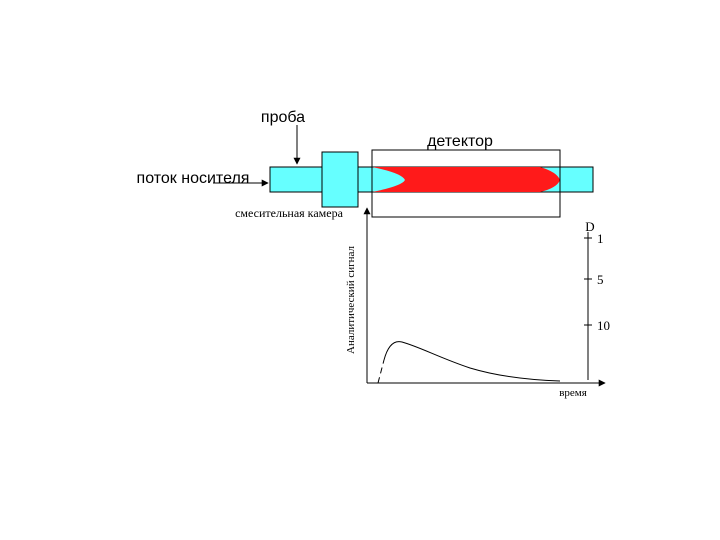  Describe the element at coordinates (460, 141) in the screenshot. I see `detector-label: детектор` at that location.